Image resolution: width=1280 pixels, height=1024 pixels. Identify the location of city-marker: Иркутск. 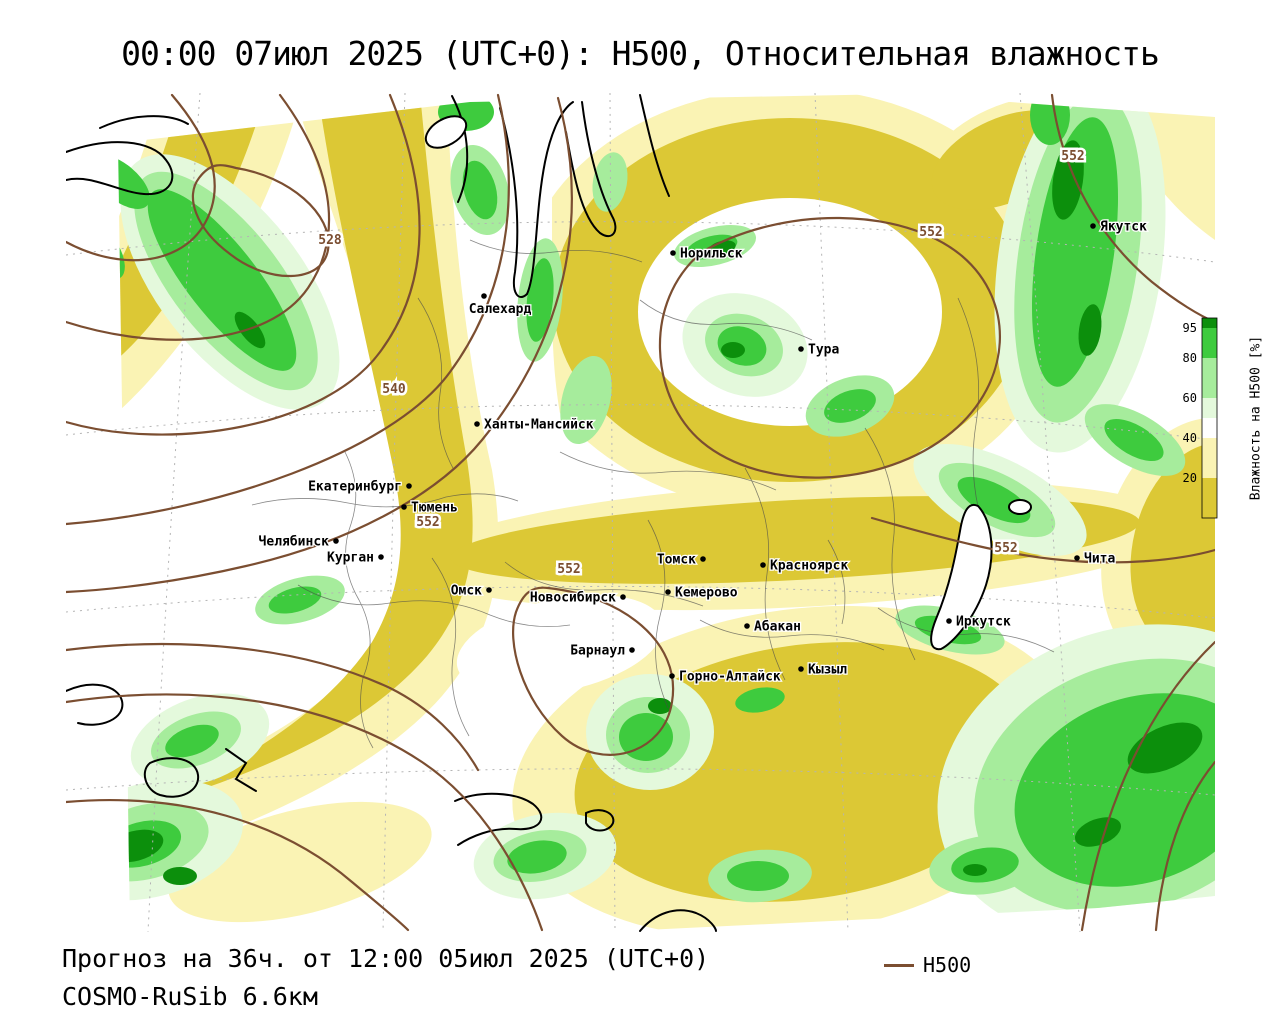
(979, 622).